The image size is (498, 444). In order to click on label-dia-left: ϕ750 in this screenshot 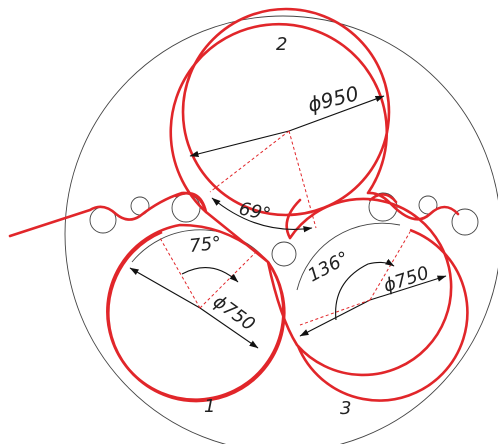, I will do `click(234, 313)`.